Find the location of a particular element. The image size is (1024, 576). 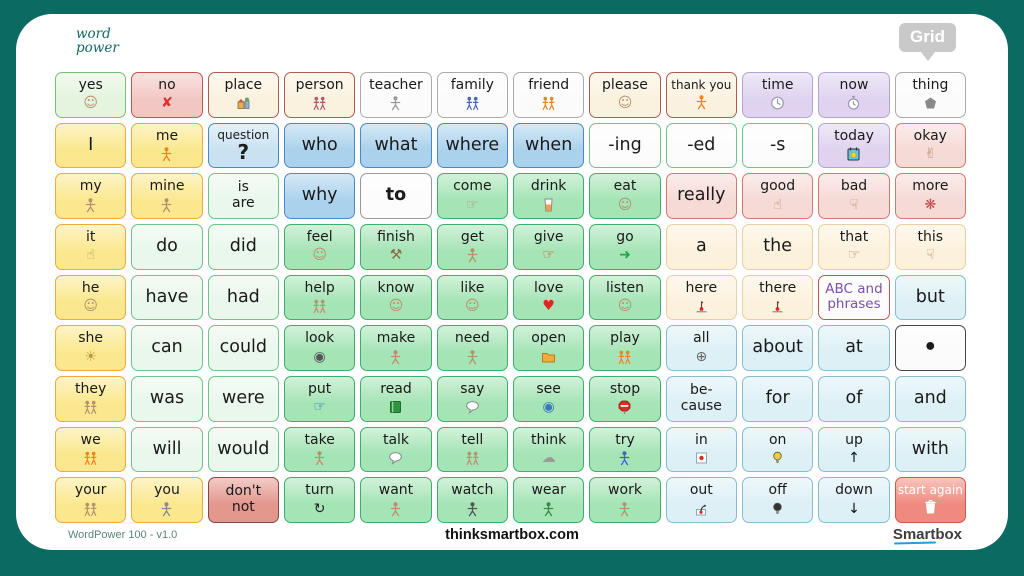

cell-don-t: don't not is located at coordinates (243, 500).